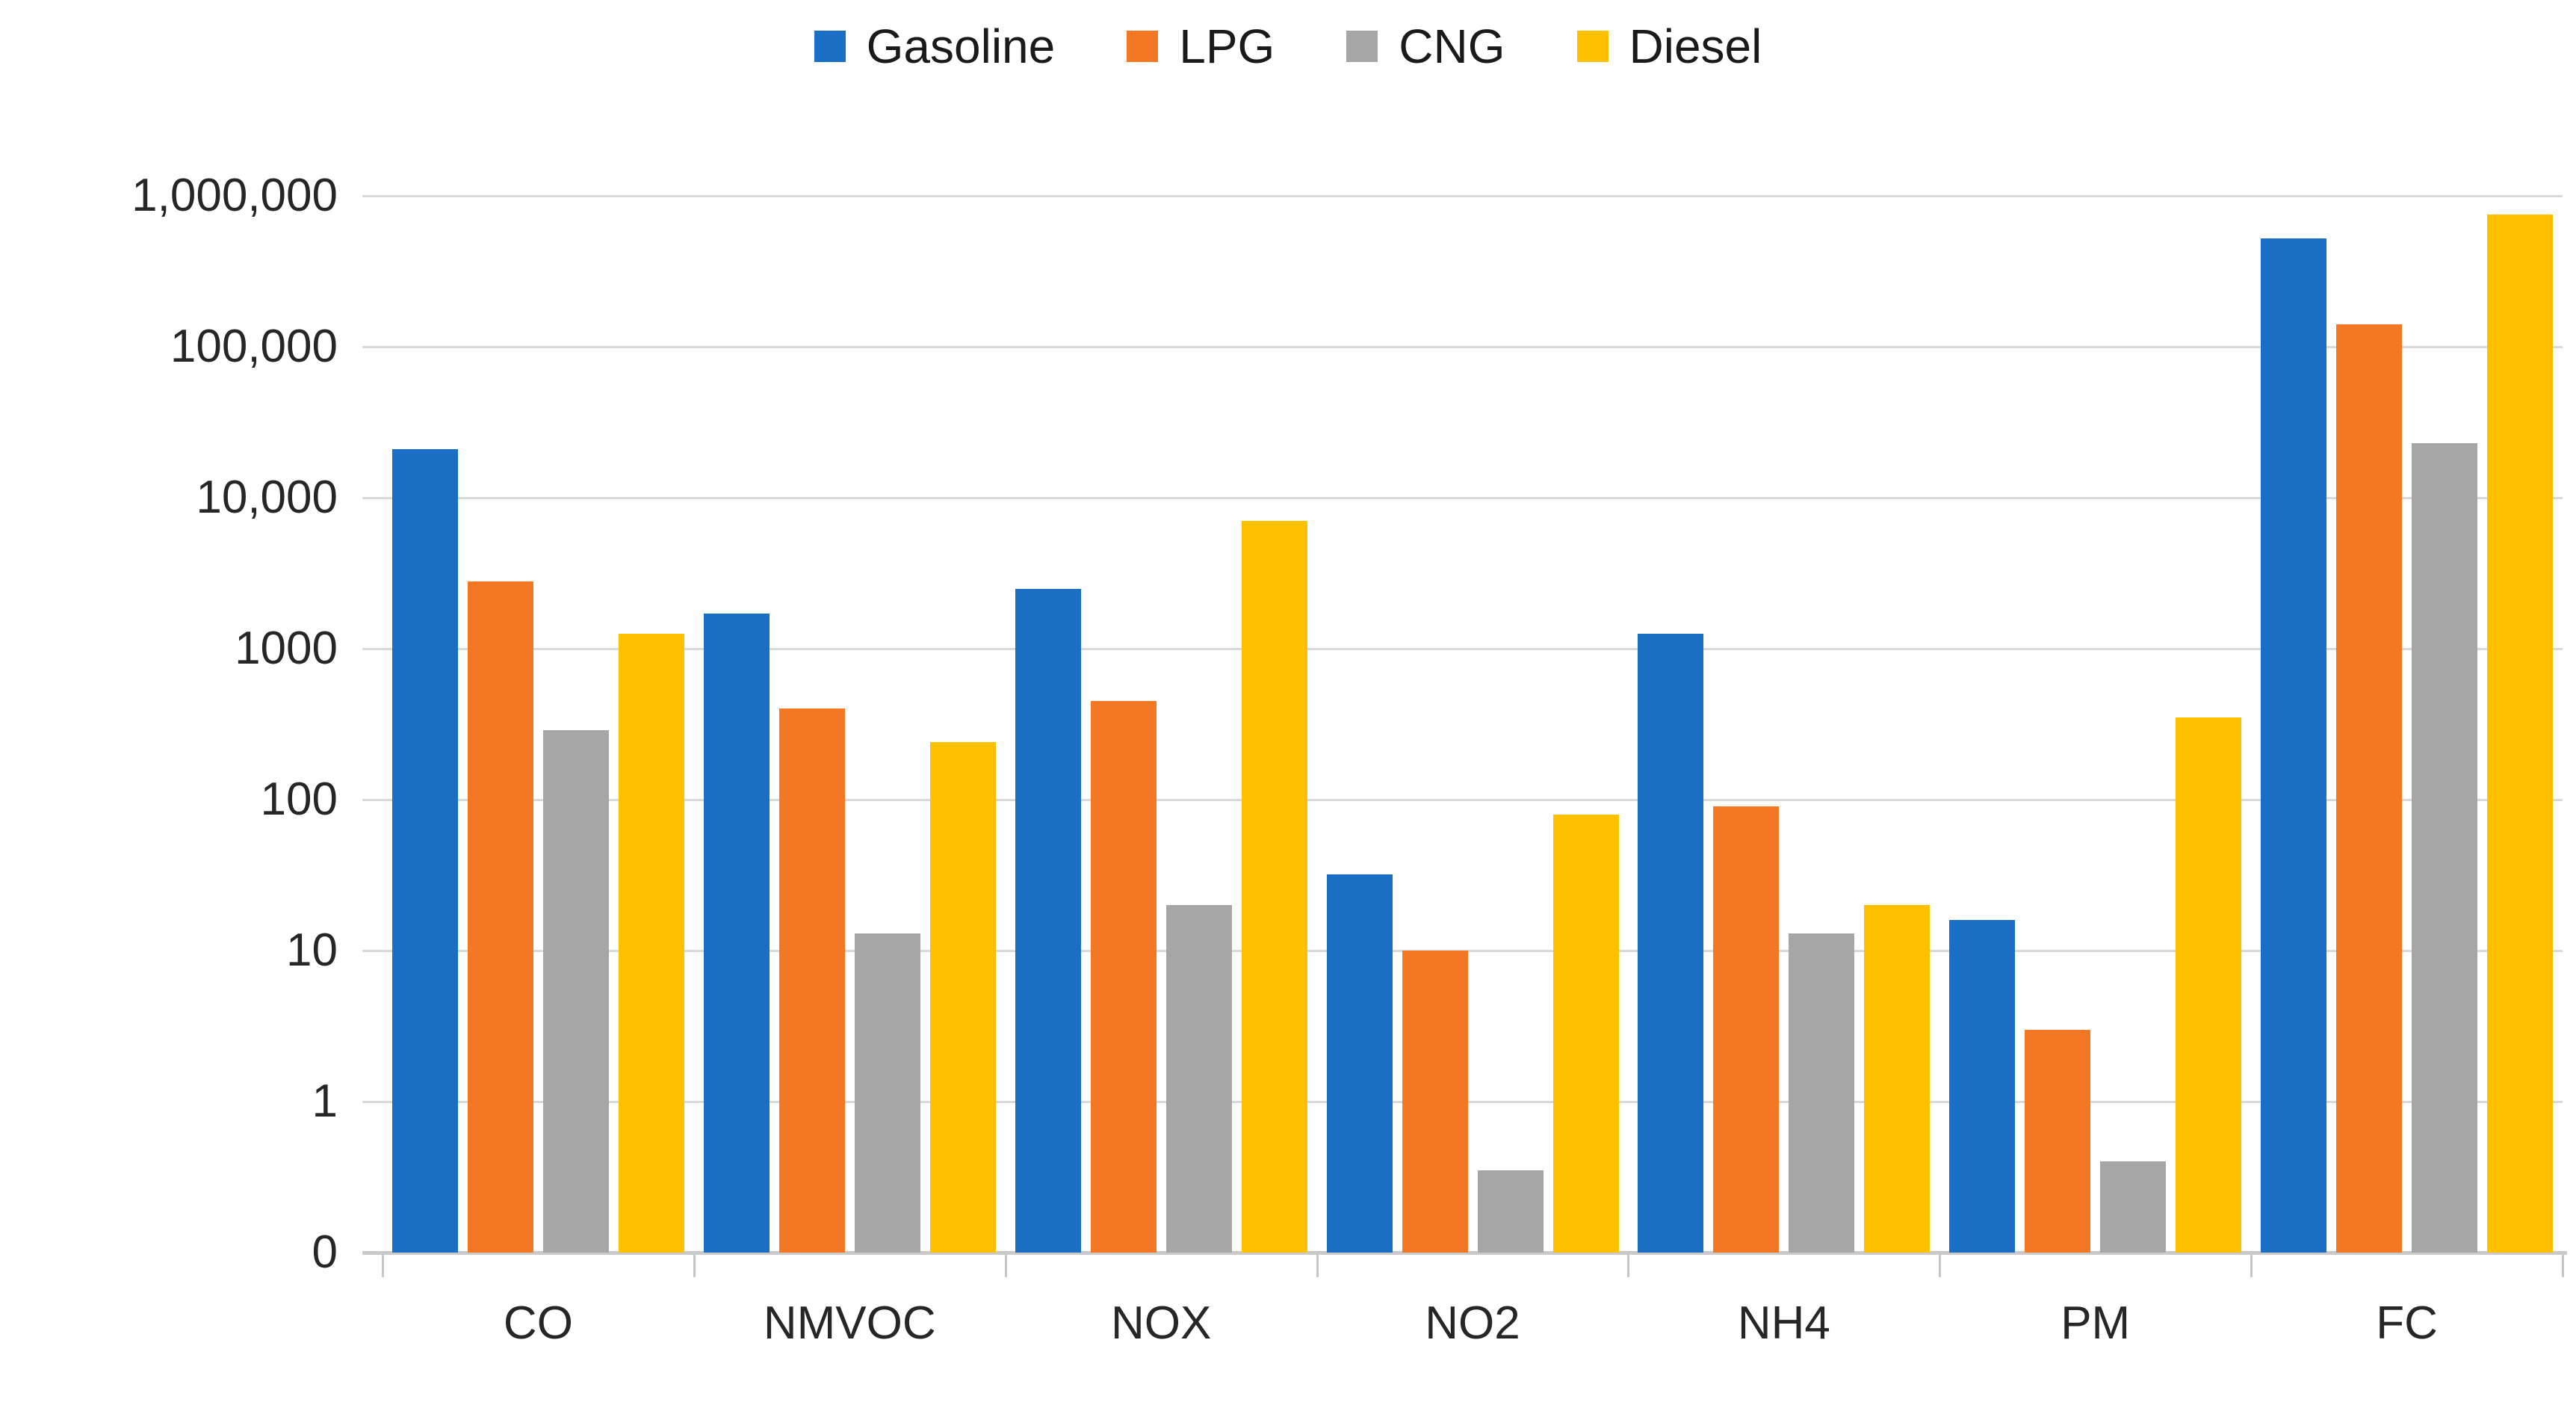 This screenshot has height=1405, width=2576. Describe the element at coordinates (1143, 46) in the screenshot. I see `legend-swatch-lpg` at that location.